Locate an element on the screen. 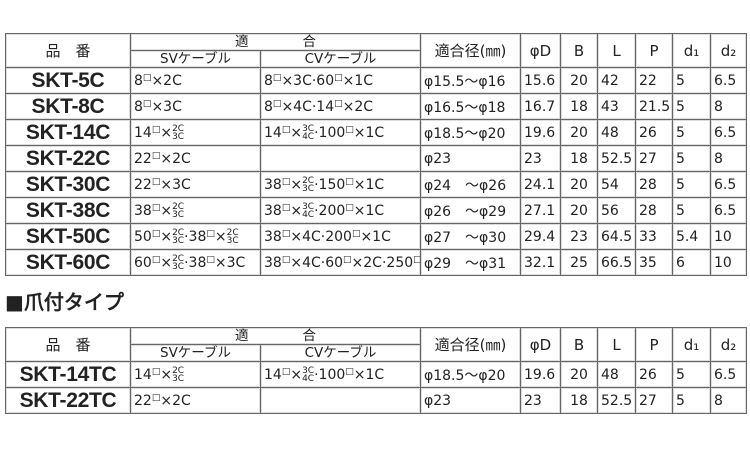 The image size is (750, 450). cell-range: φ26 〜φ29 is located at coordinates (470, 210).